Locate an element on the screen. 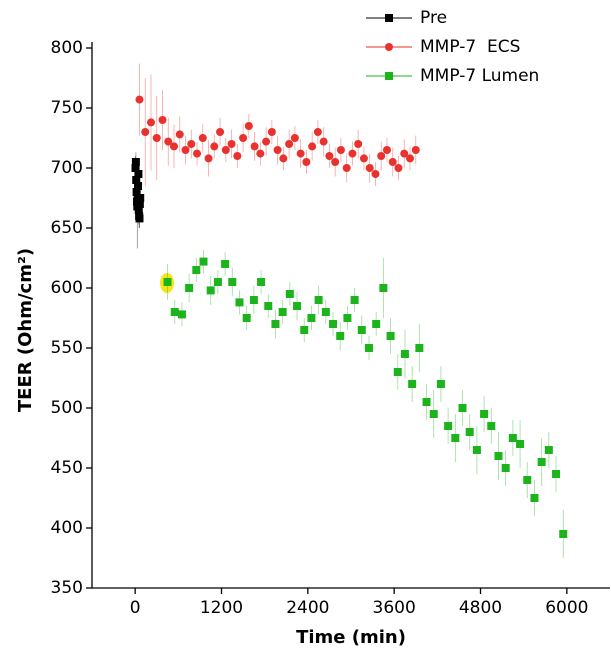 Image resolution: width=611 pixels, height=652 pixels. x-tick-label: 2400 is located at coordinates (307, 608).